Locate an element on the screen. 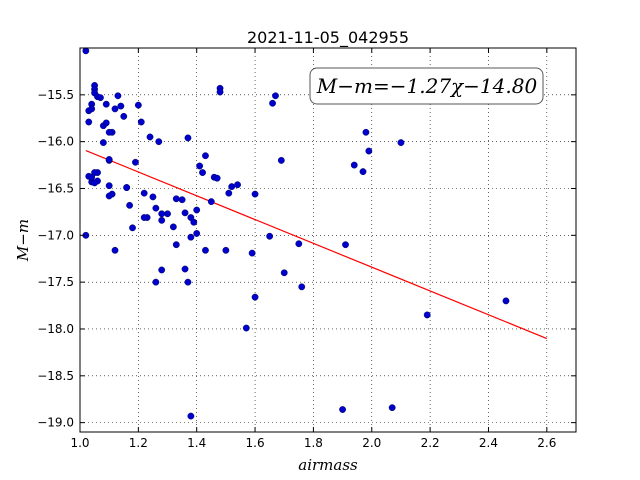 This screenshot has width=640, height=480. x-tick-label: 2.6 is located at coordinates (546, 443).